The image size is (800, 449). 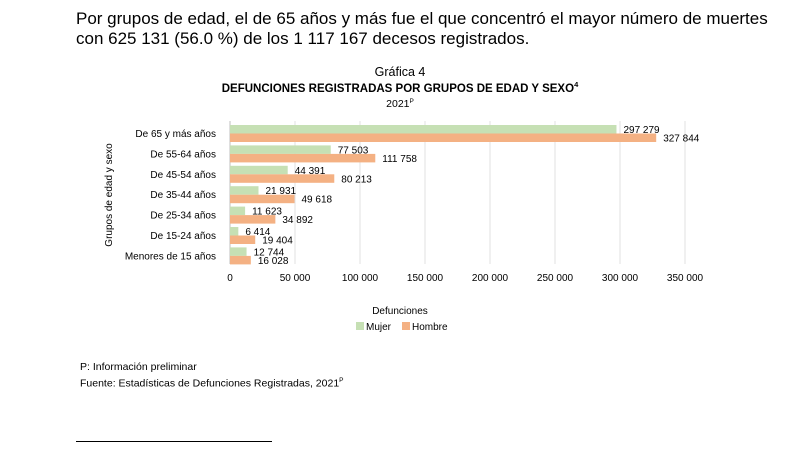 I want to click on data-label-mujer: 44 391, so click(x=310, y=171).